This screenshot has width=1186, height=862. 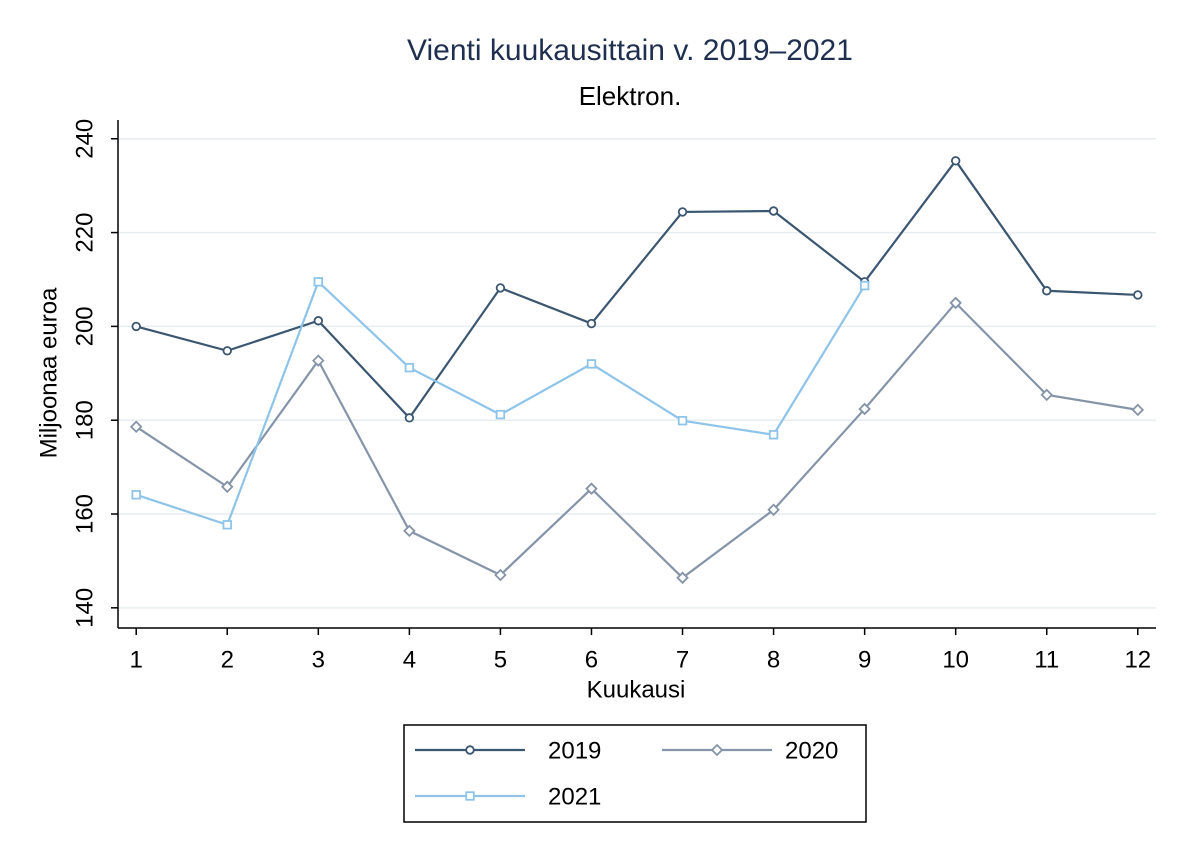 What do you see at coordinates (84, 420) in the screenshot?
I see `y-tick-label: 180` at bounding box center [84, 420].